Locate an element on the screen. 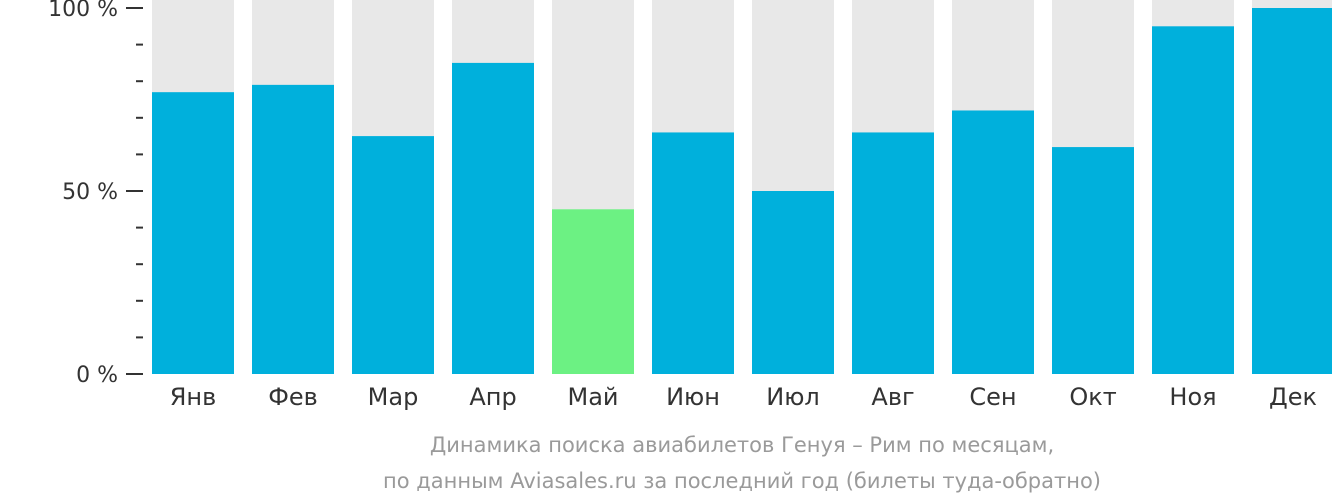 Image resolution: width=1332 pixels, height=502 pixels. x-tick-label: Ноя is located at coordinates (1192, 397).